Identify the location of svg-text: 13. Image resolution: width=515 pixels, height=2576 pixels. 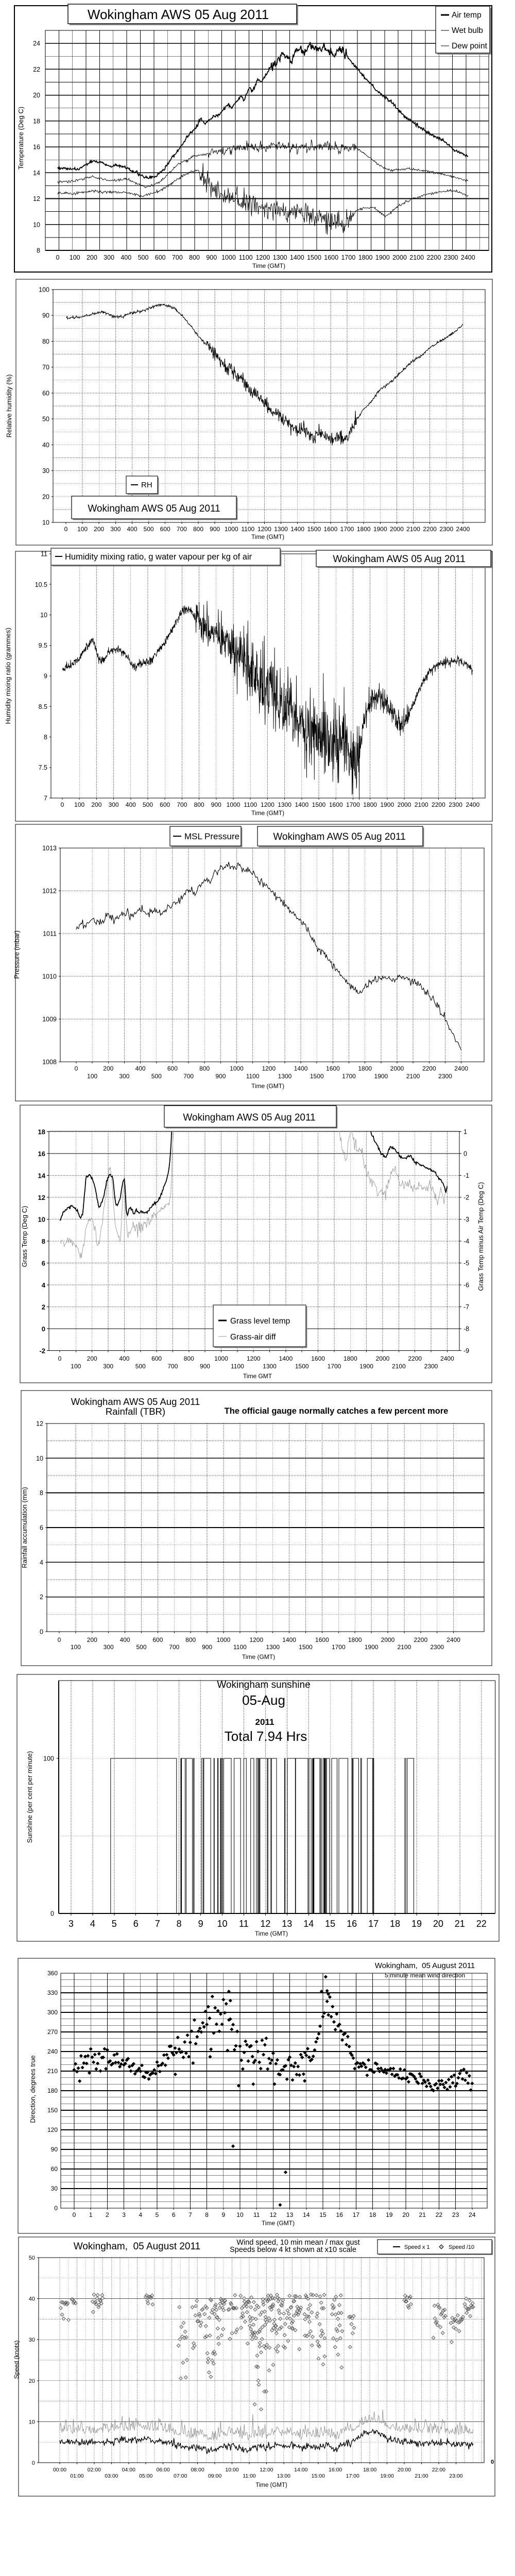
(287, 1924).